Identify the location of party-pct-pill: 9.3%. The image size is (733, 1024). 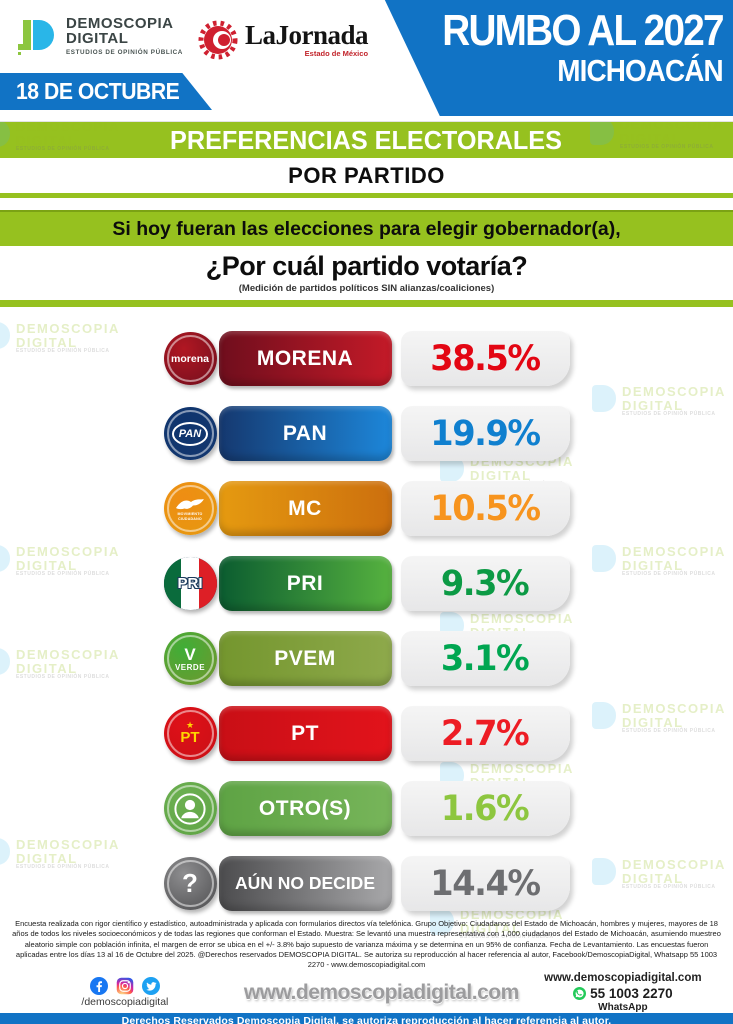
(485, 583).